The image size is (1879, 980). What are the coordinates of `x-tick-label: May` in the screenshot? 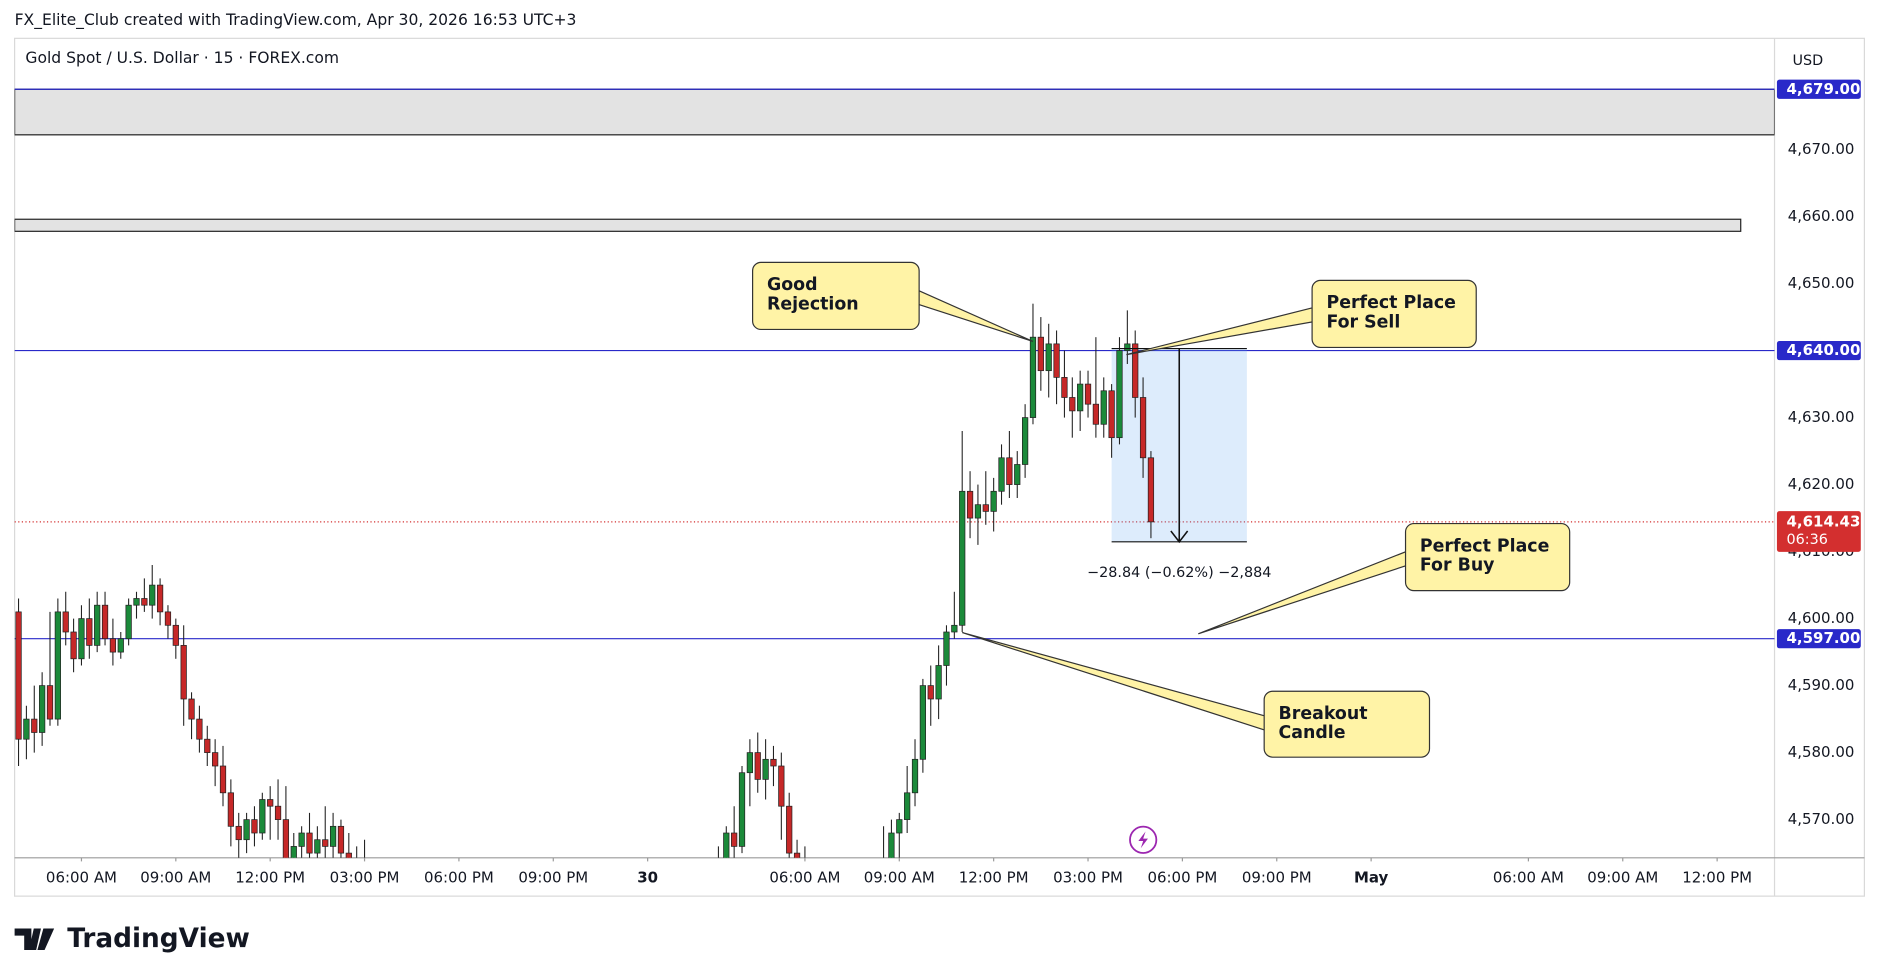 It's located at (1371, 878).